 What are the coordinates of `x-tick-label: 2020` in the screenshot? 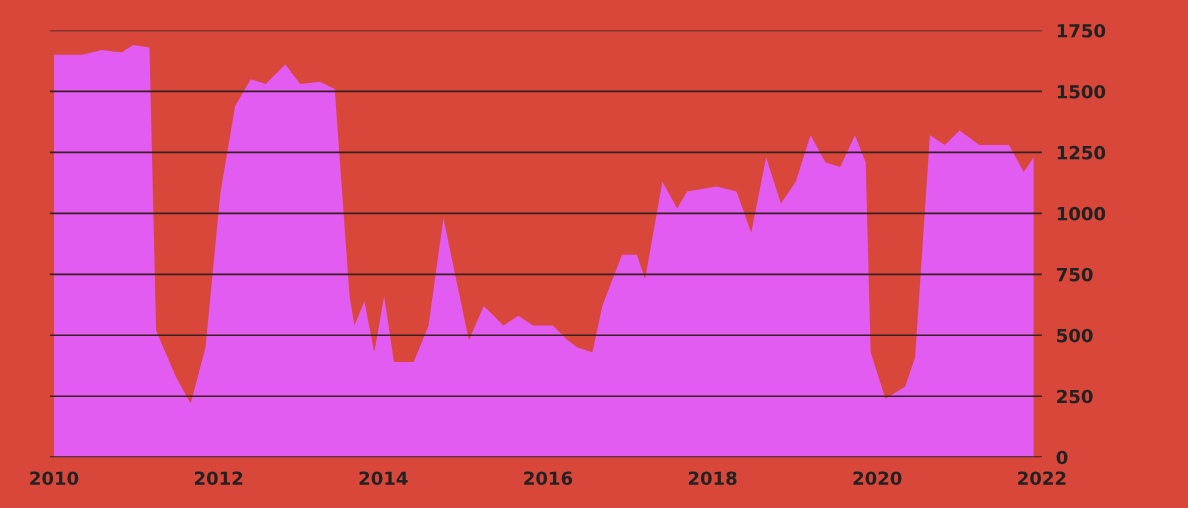 It's located at (877, 478).